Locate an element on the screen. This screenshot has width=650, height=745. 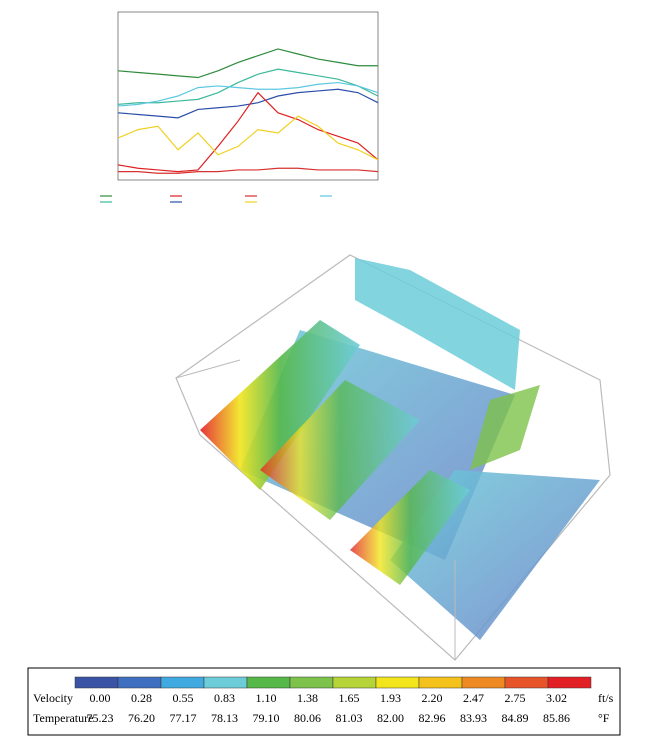
row-label: Temperature is located at coordinates (63, 718).